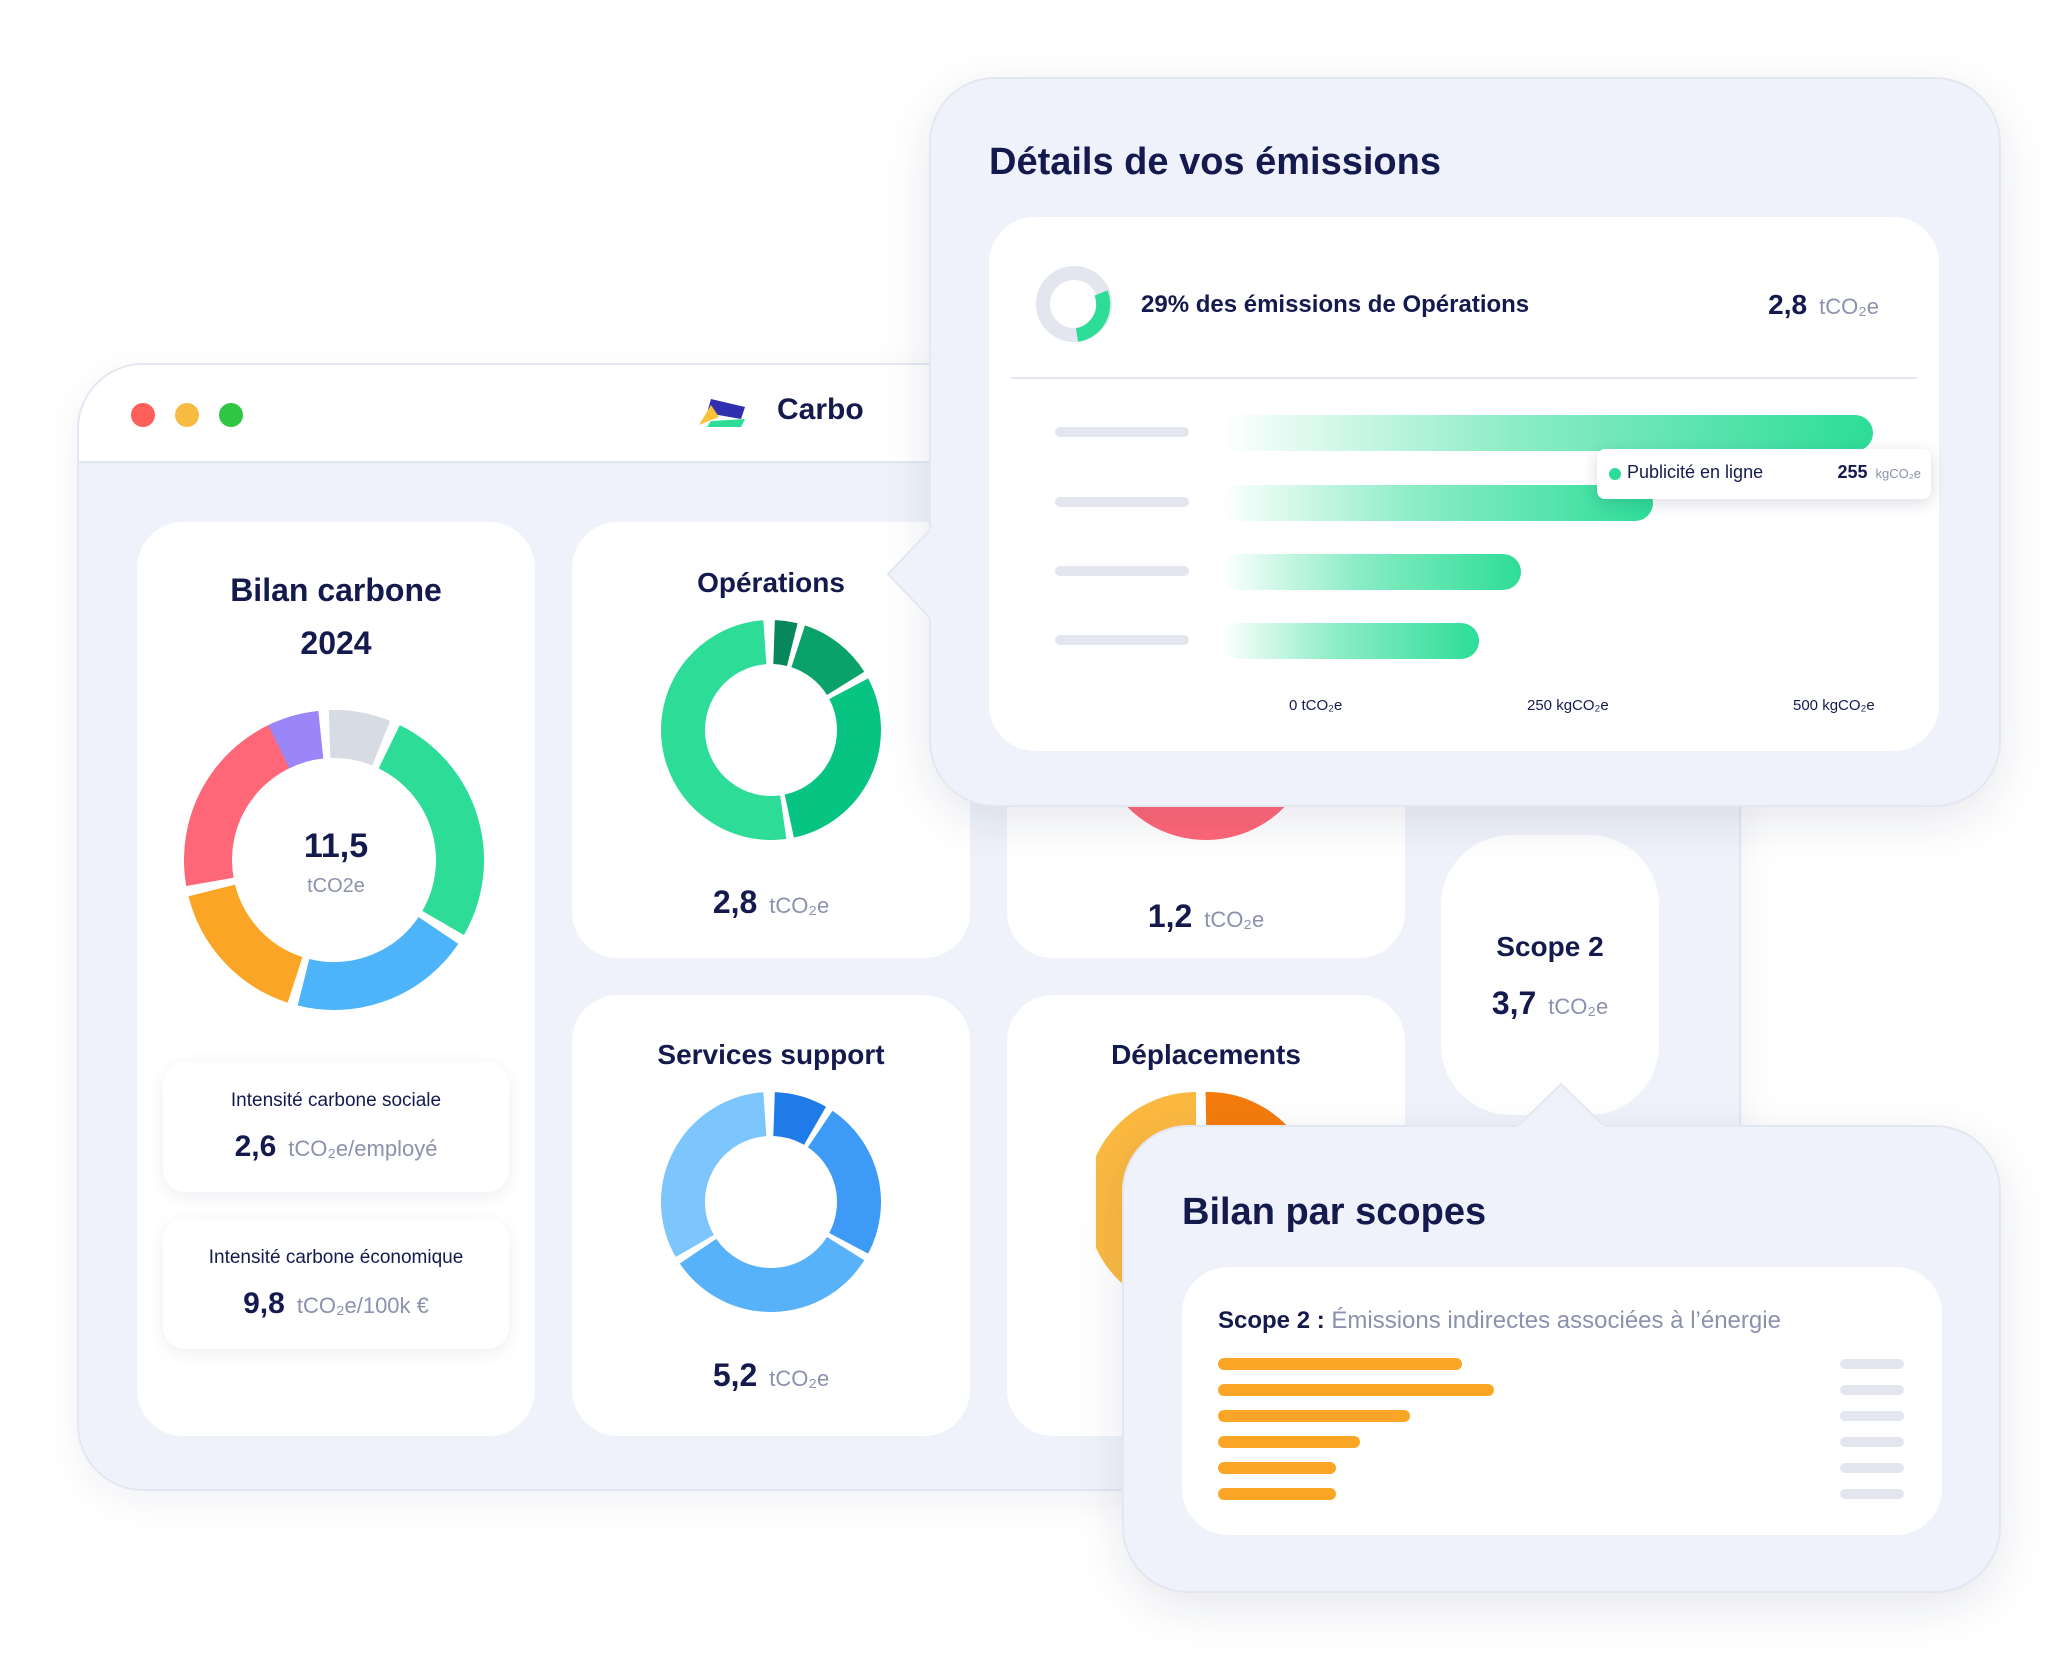 The width and height of the screenshot is (2064, 1661). Describe the element at coordinates (363, 1148) in the screenshot. I see `social-intensity-unit: tCO₂e/employé` at that location.